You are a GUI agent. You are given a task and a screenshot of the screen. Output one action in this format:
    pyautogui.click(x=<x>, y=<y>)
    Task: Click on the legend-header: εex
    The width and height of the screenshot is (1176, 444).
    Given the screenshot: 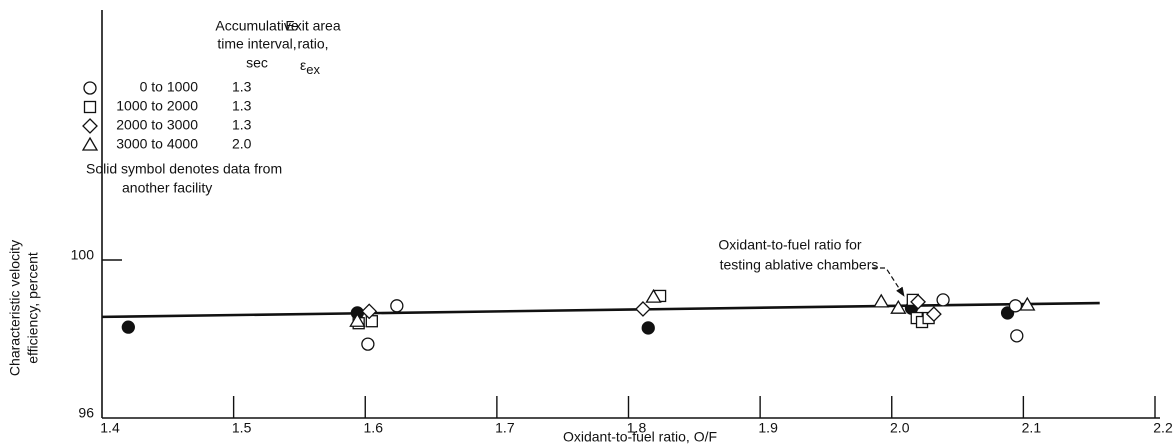 What is the action you would take?
    pyautogui.click(x=310, y=67)
    